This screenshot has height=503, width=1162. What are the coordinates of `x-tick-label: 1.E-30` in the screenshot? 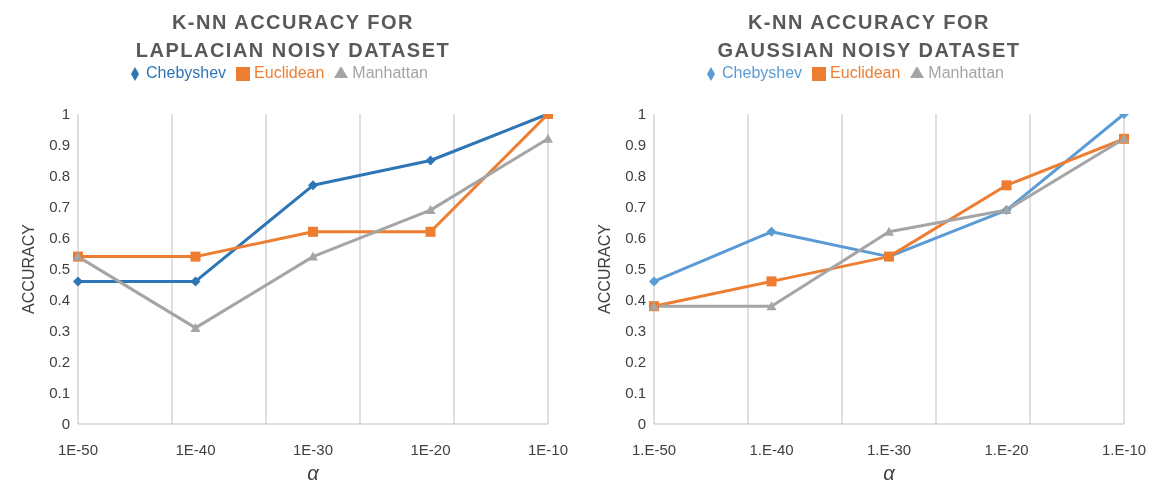 It's located at (889, 449).